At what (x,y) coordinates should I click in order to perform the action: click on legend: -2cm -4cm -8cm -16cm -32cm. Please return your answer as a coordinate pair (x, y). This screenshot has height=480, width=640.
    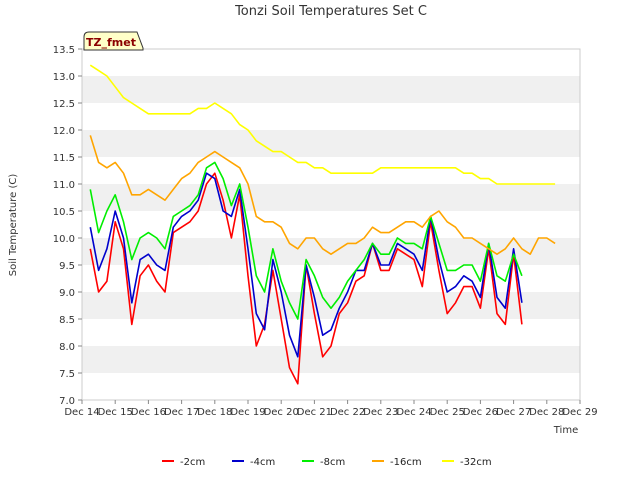
    Looking at the image, I should click on (327, 462).